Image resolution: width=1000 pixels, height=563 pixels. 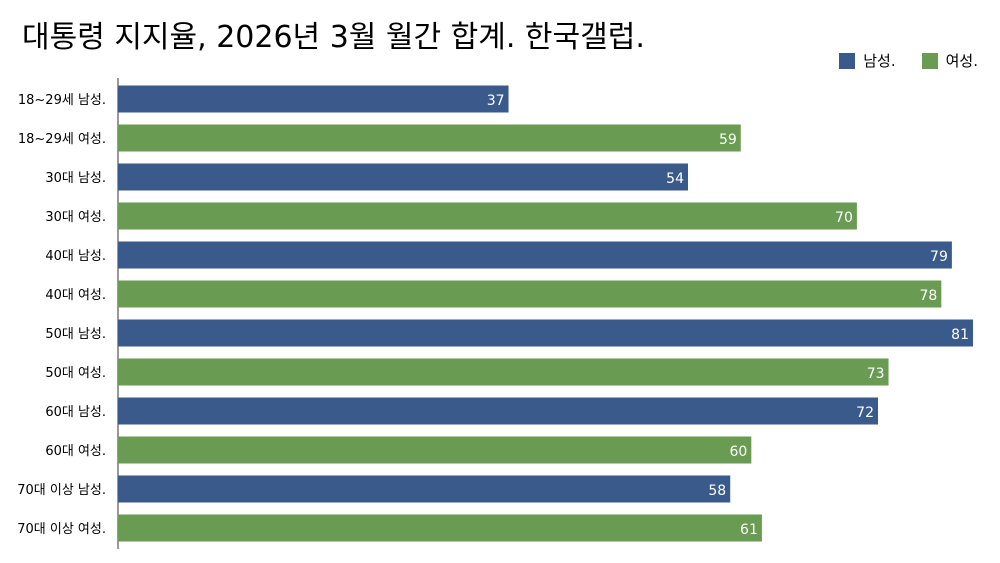 I want to click on value-label: 79, so click(x=939, y=257).